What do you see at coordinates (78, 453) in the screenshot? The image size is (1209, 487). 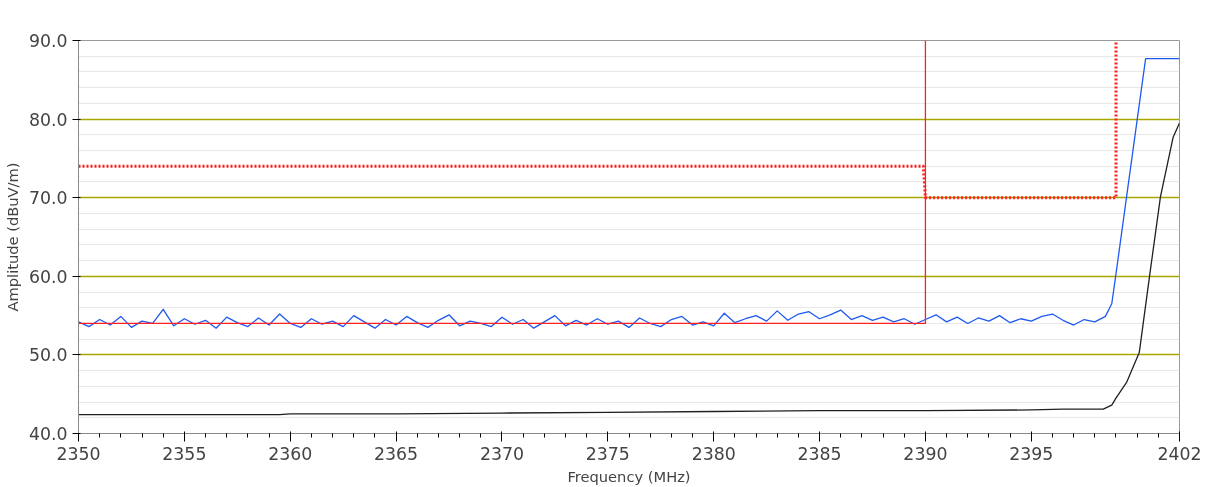 I see `x-tick-label: 2350` at bounding box center [78, 453].